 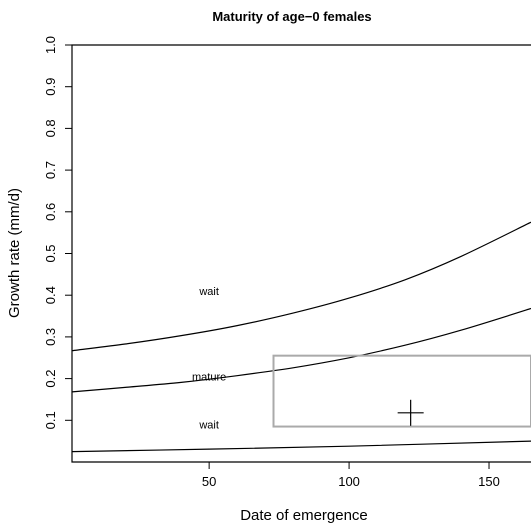 I want to click on x-axis-label: Date of emergence, so click(x=304, y=515).